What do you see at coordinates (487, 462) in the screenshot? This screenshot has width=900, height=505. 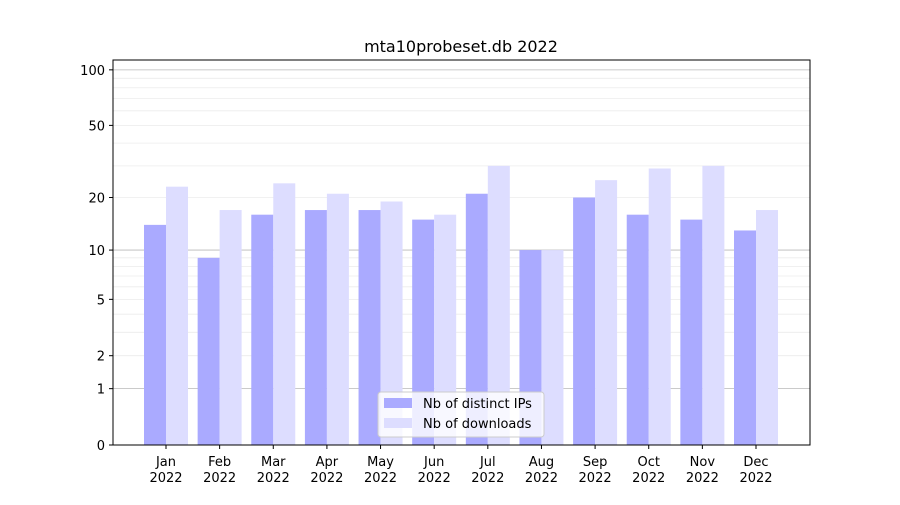 I see `x-tick-label: Jul` at bounding box center [487, 462].